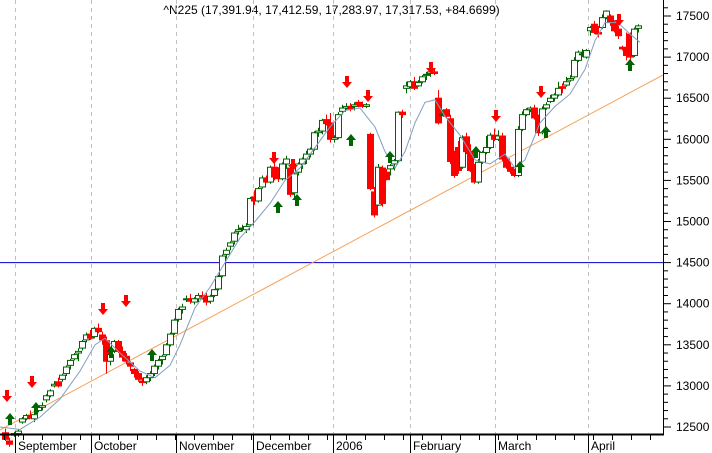  I want to click on x-tick-label: November, so click(206, 446).